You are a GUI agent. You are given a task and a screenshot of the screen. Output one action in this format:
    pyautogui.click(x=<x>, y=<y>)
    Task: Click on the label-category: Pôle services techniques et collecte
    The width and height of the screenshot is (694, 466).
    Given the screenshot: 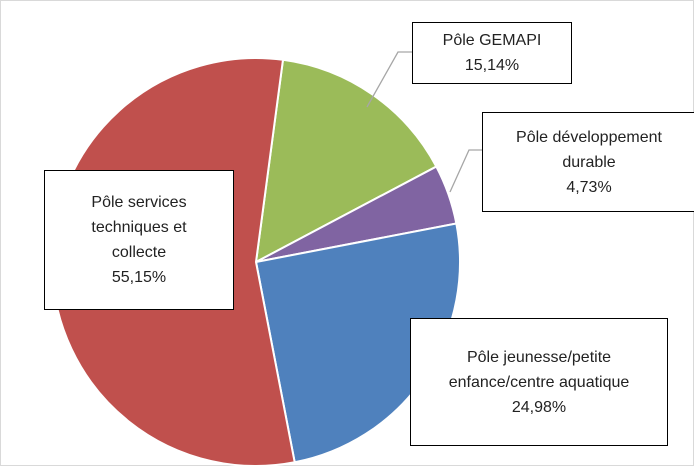 What is the action you would take?
    pyautogui.click(x=139, y=227)
    